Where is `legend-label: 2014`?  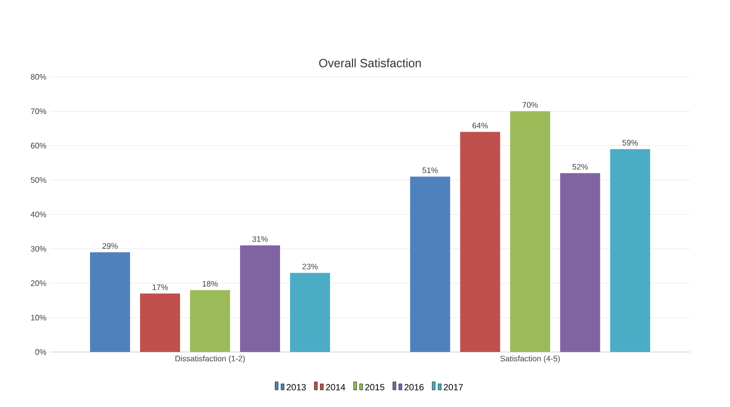
legend-label: 2014 is located at coordinates (336, 387).